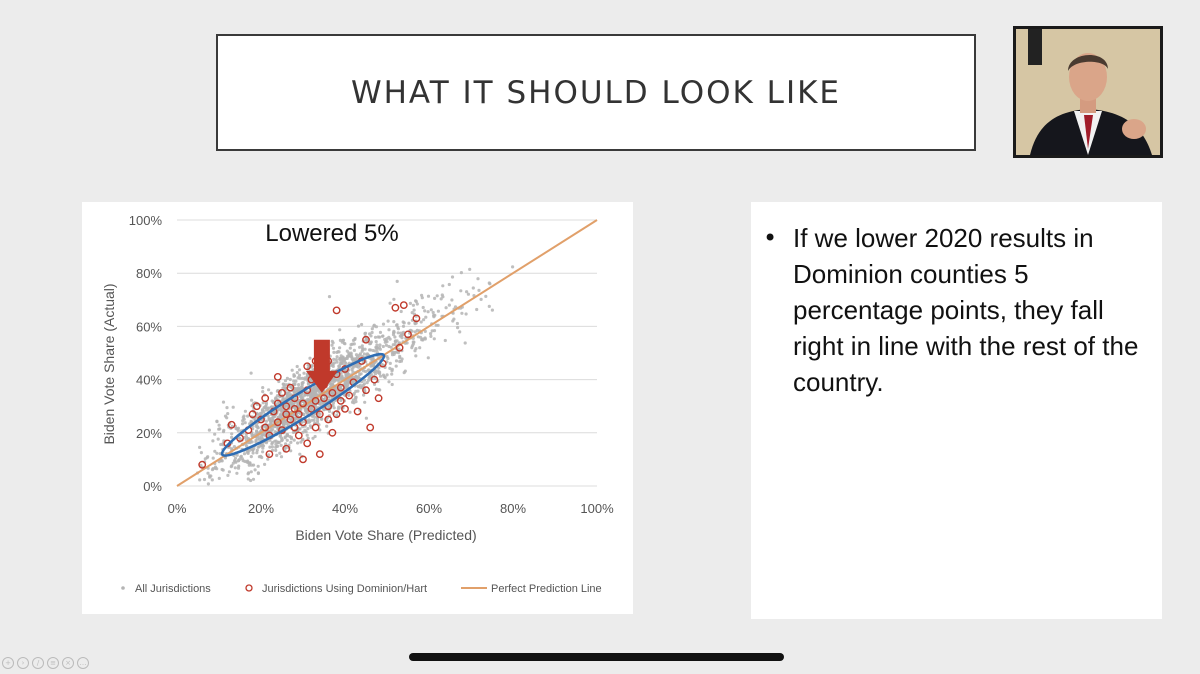 The width and height of the screenshot is (1200, 674). What do you see at coordinates (261, 508) in the screenshot?
I see `x-tick-label: 20%` at bounding box center [261, 508].